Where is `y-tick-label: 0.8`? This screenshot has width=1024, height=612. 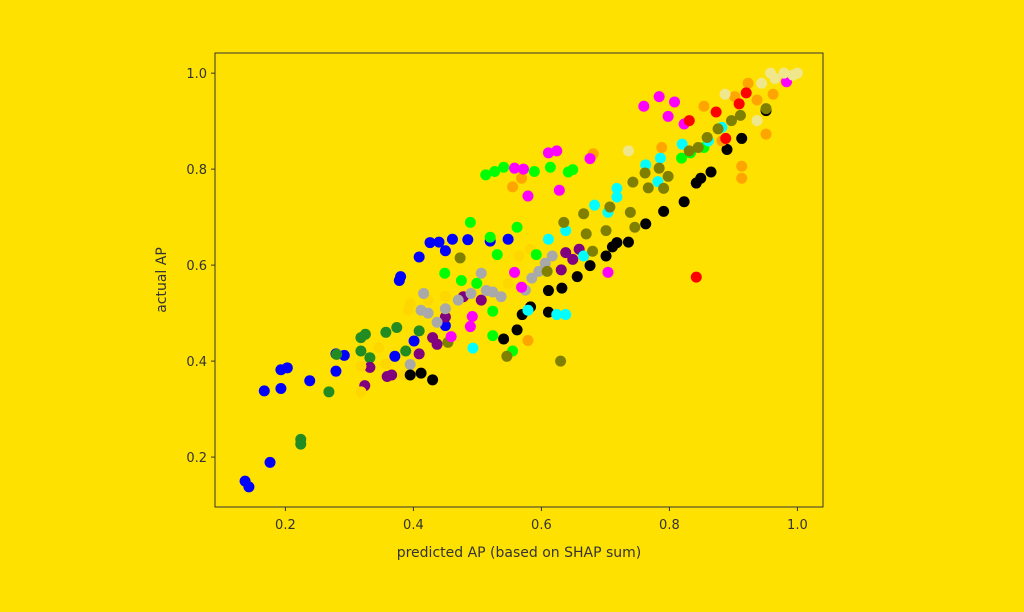
y-tick-label: 0.8 is located at coordinates (196, 170).